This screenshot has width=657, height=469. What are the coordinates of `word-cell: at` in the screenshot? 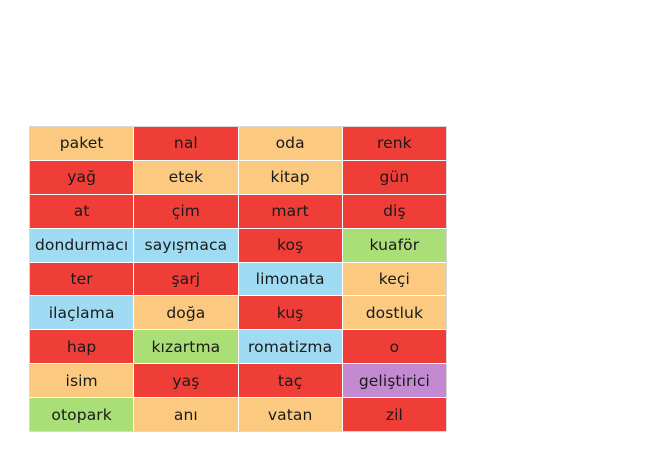 It's located at (82, 211).